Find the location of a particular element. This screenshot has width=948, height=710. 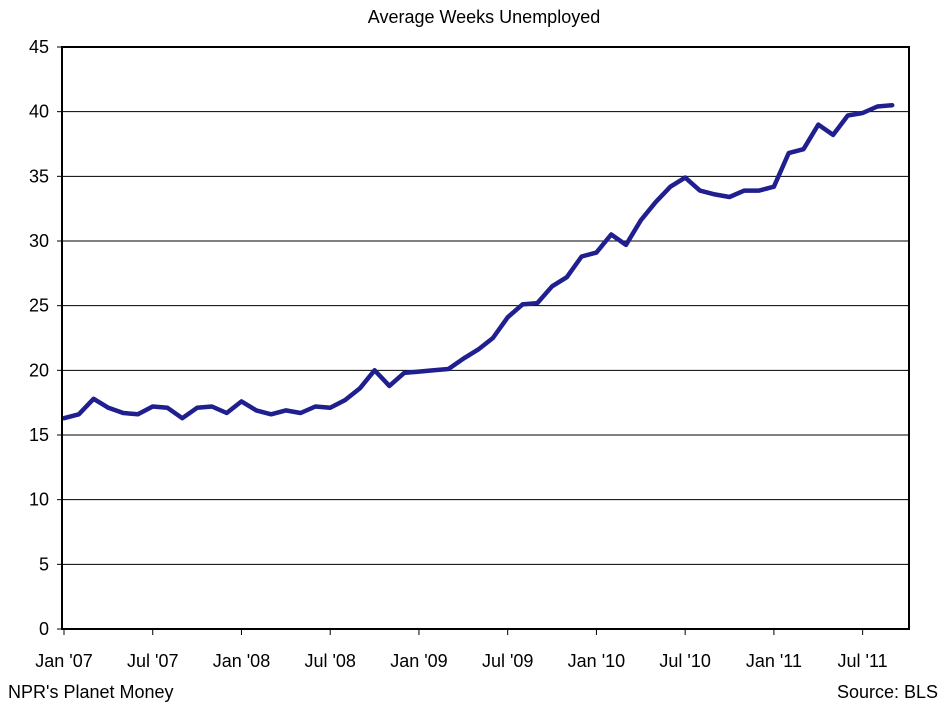

y-tick-label: 30 is located at coordinates (39, 241).